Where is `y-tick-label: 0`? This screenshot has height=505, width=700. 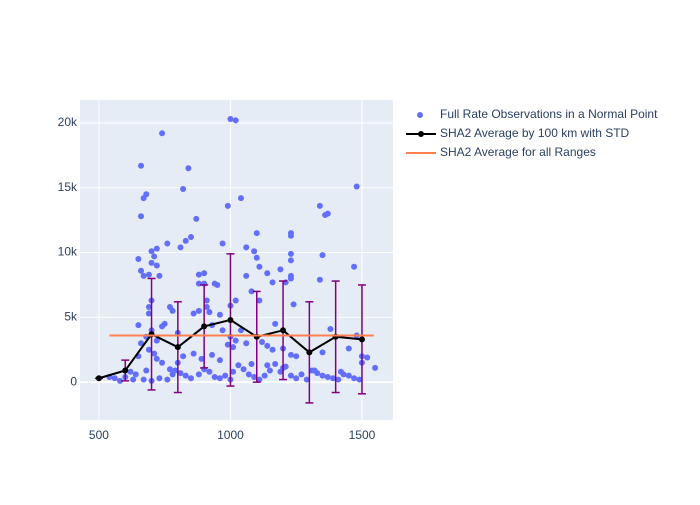 y-tick-label: 0 is located at coordinates (73, 381).